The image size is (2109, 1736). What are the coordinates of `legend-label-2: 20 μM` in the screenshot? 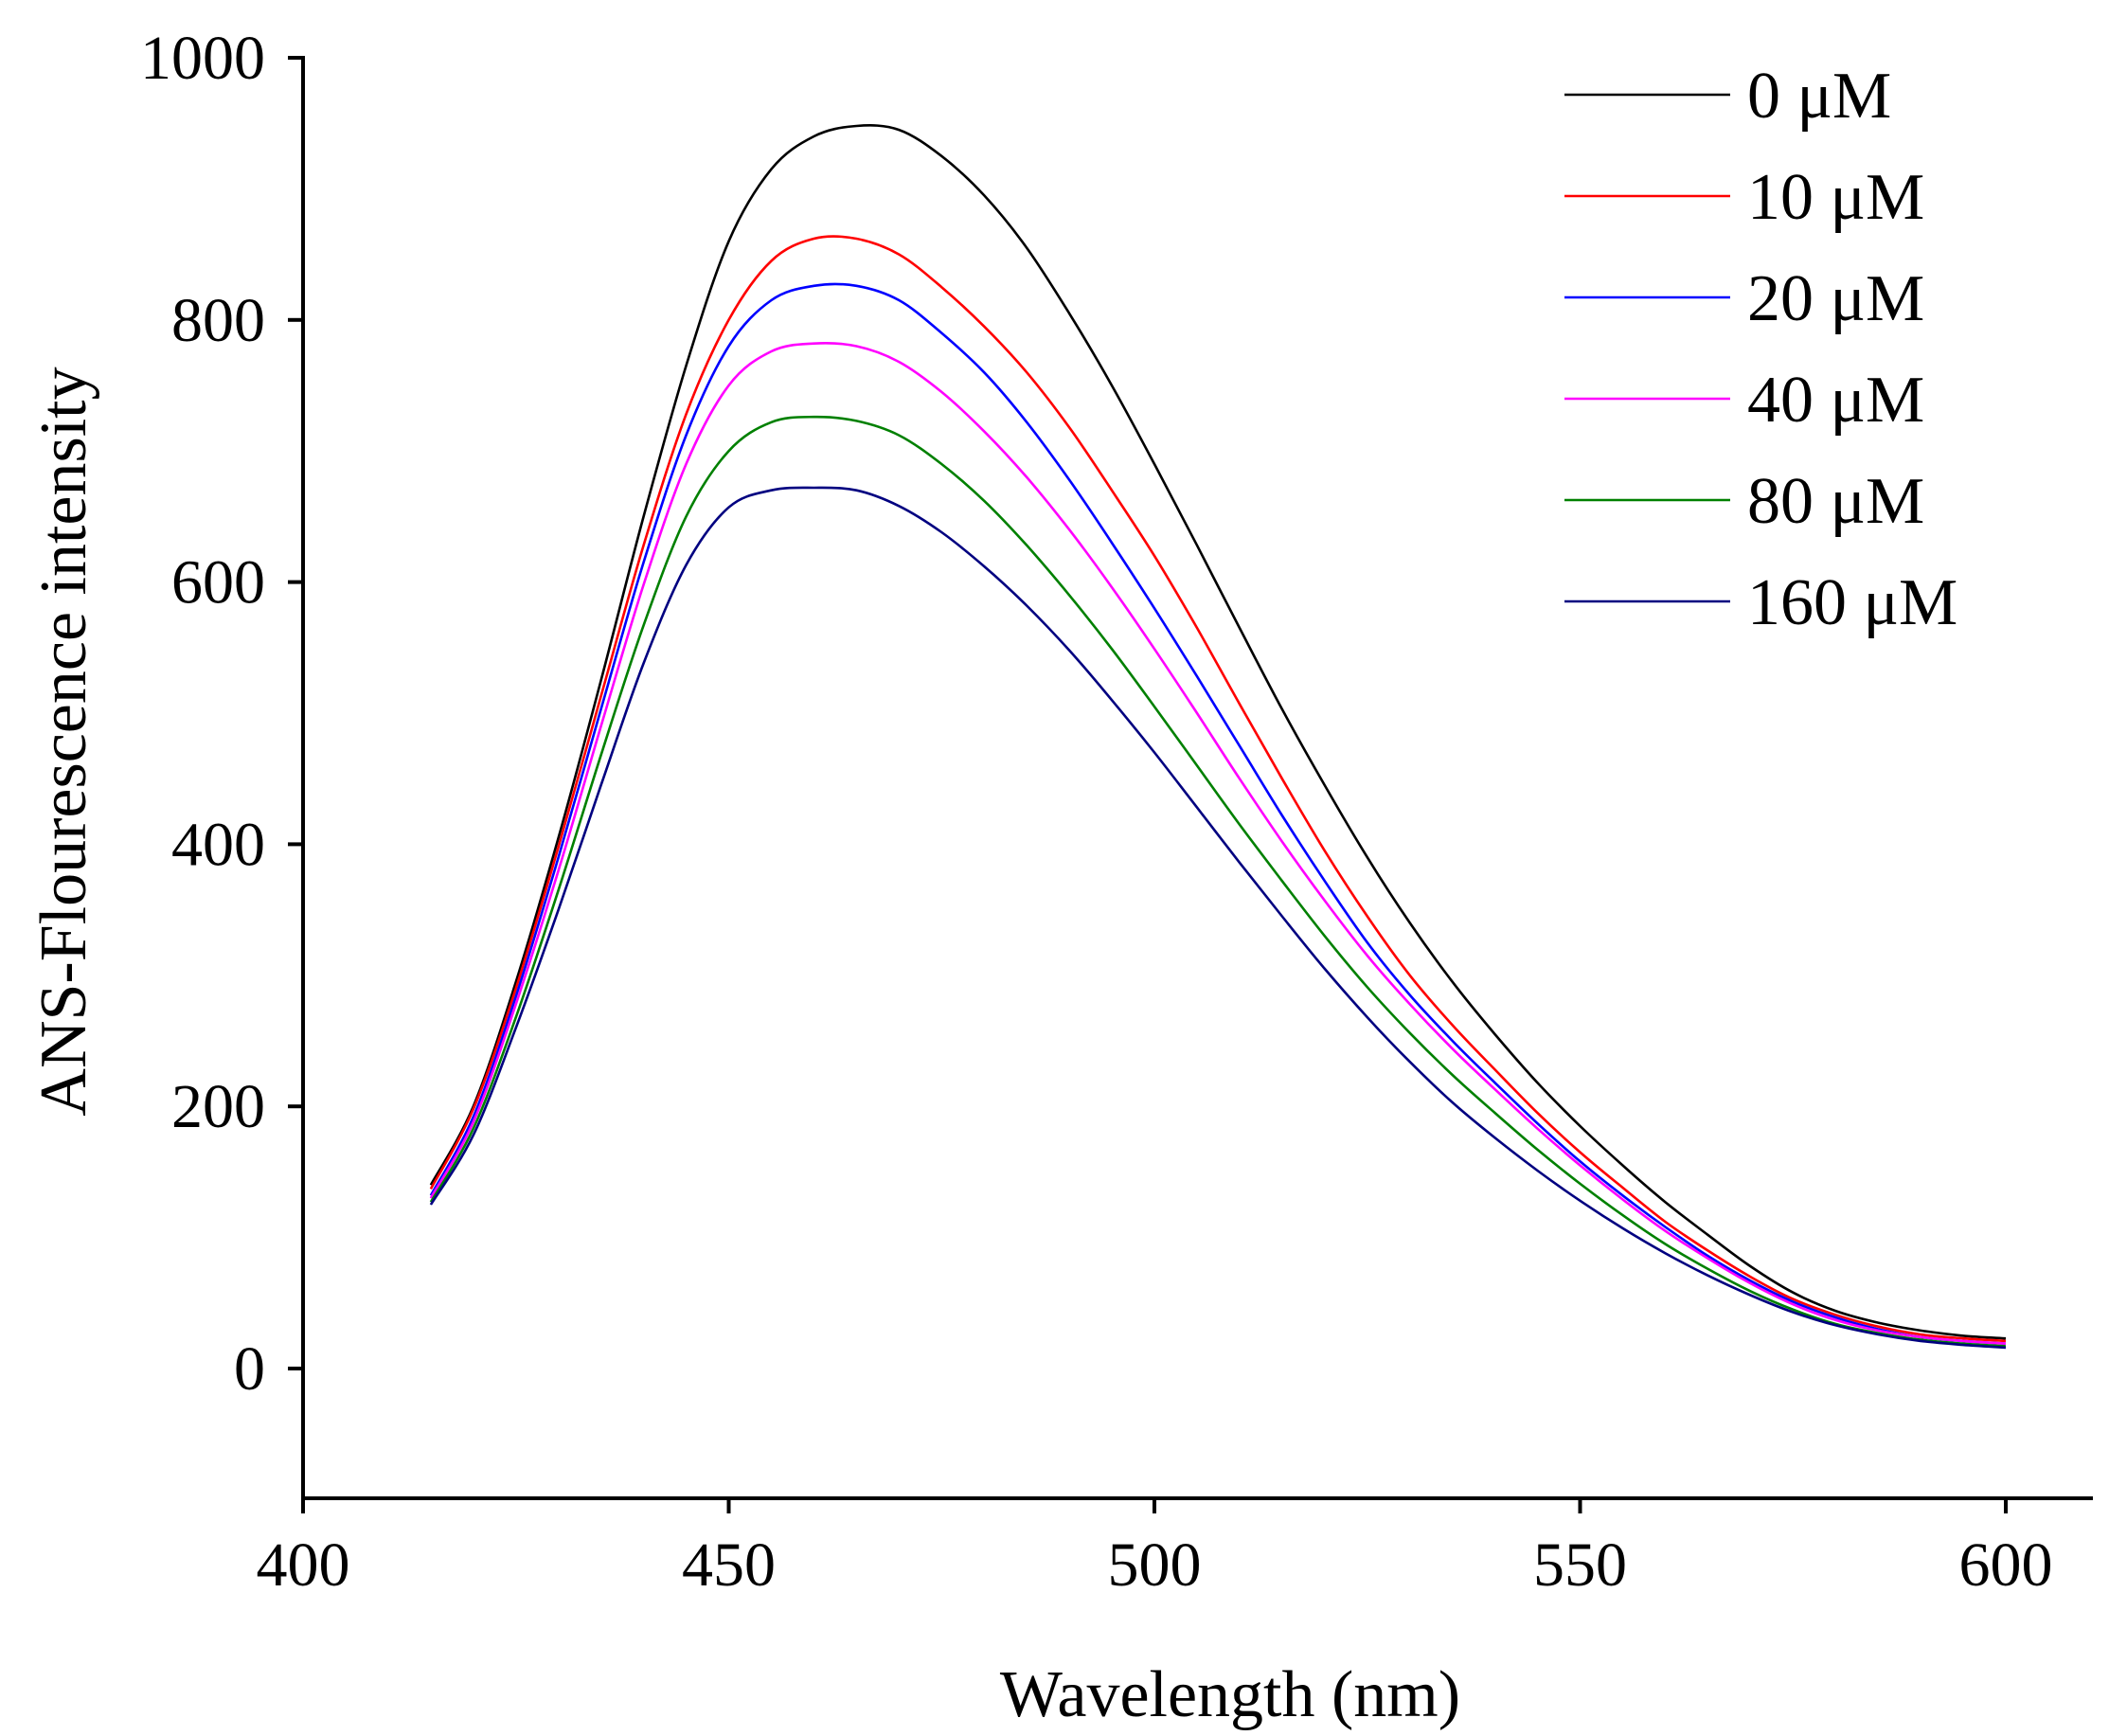 It's located at (1835, 298).